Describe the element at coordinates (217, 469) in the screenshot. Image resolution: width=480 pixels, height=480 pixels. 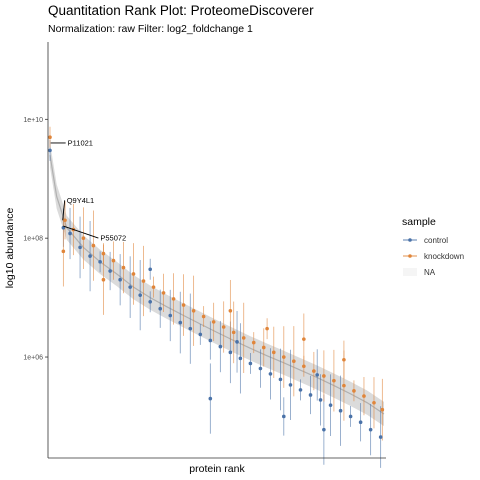
I see `x-axis-title: protein rank` at that location.